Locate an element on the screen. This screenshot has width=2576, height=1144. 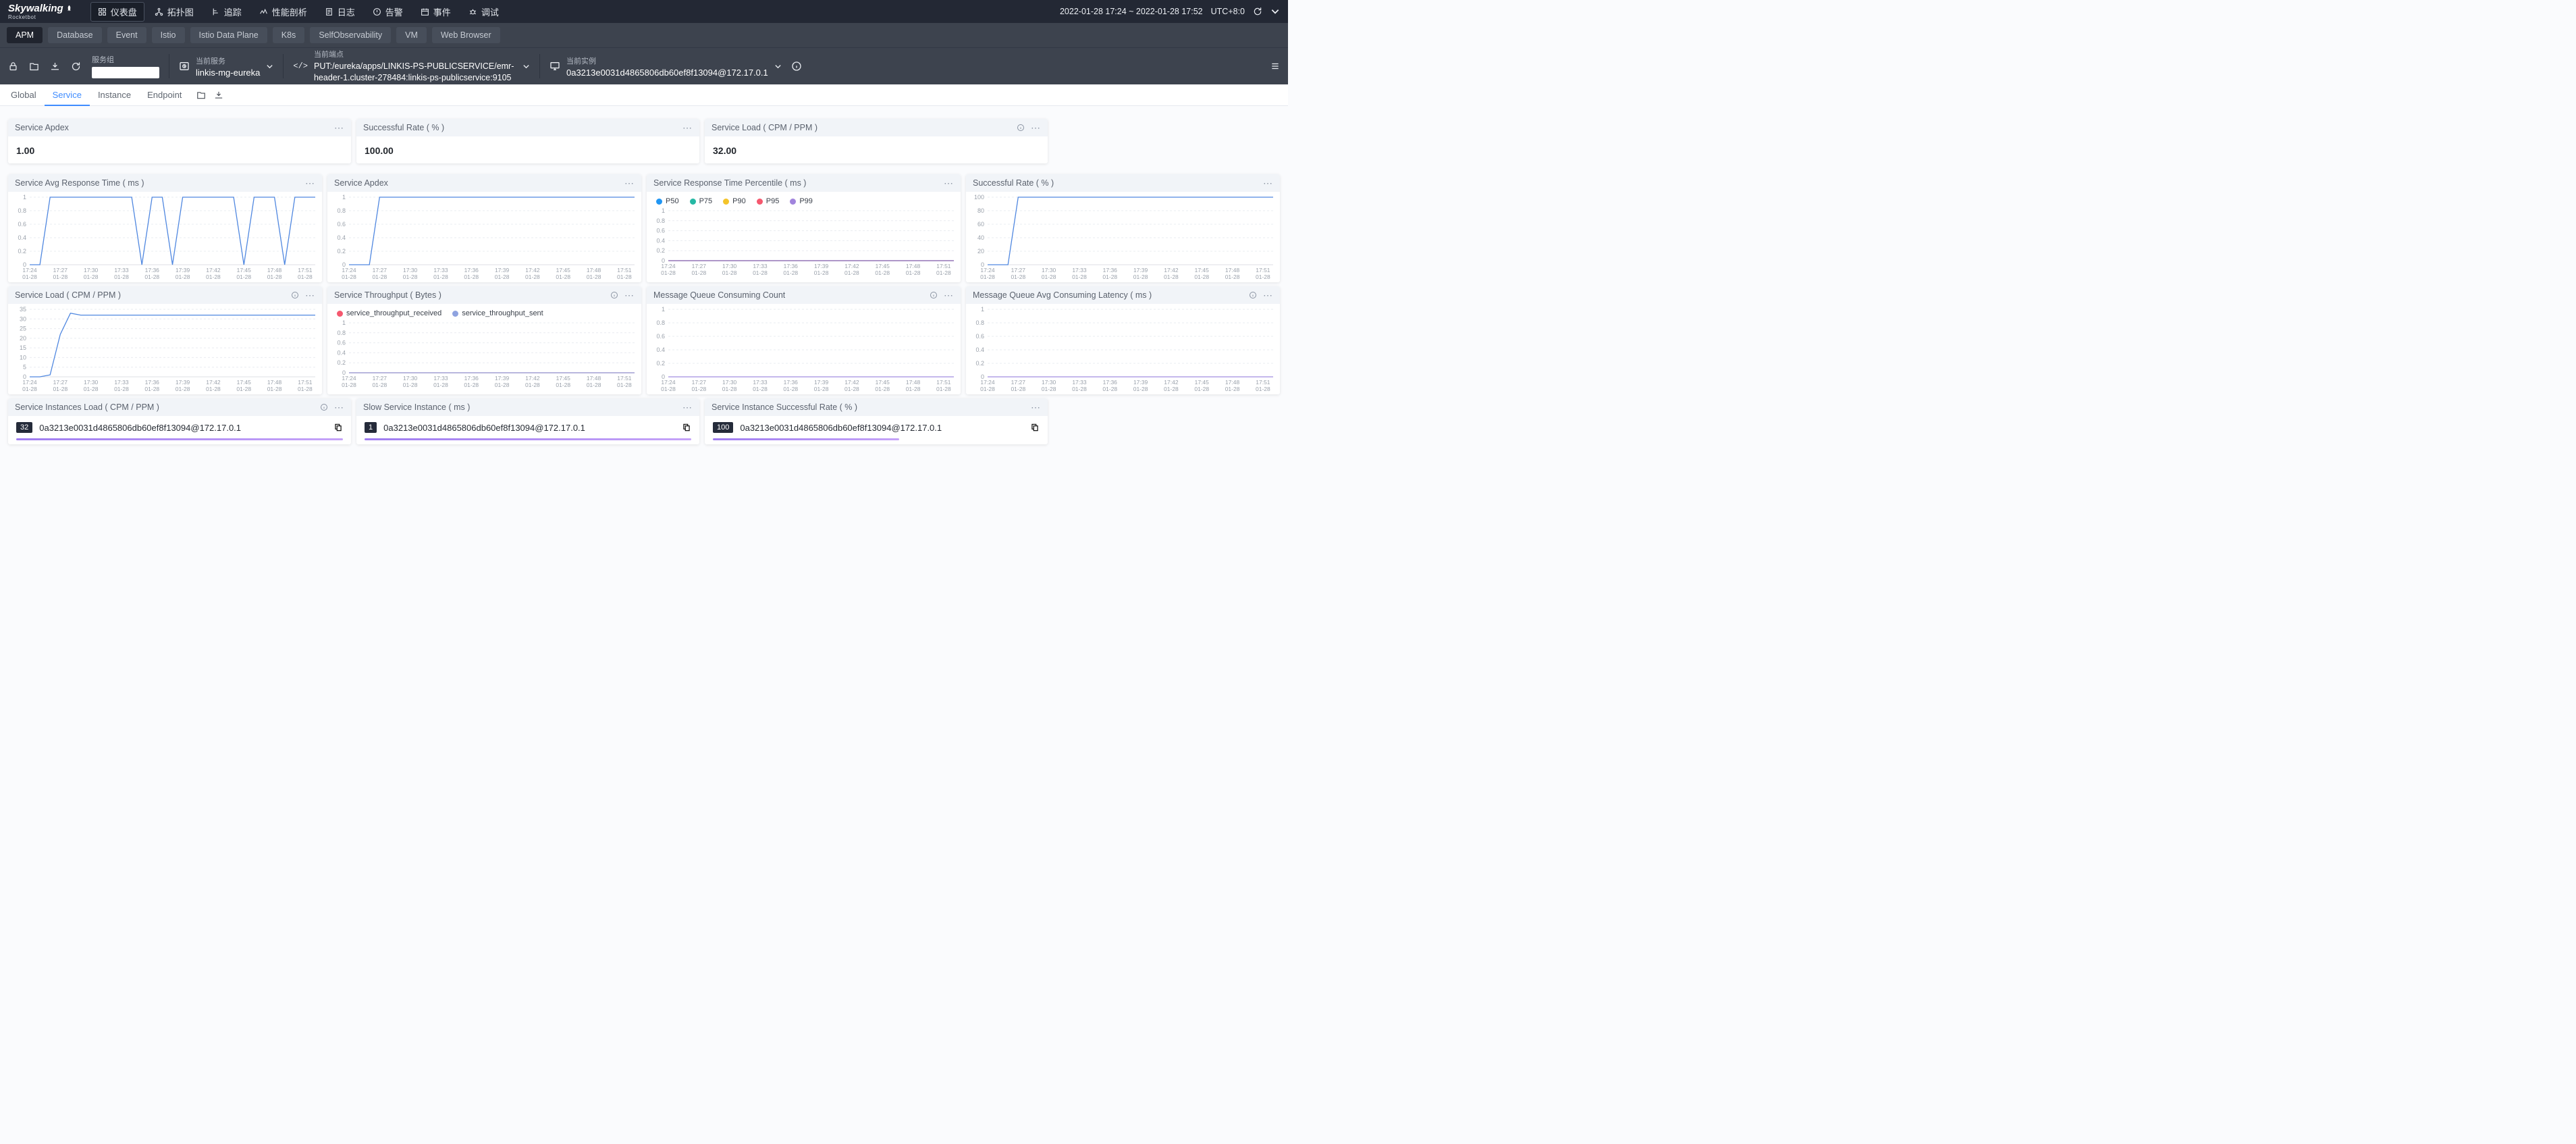
lock-icon is located at coordinates (13, 66).